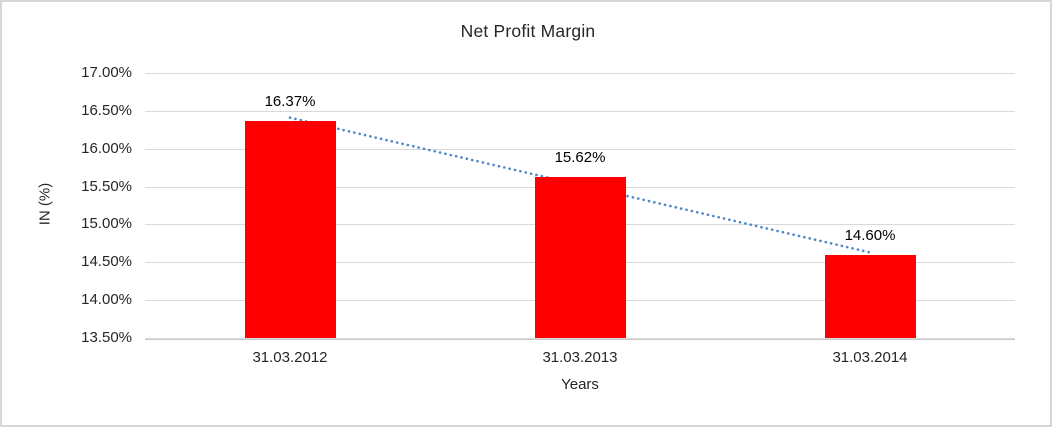 This screenshot has height=427, width=1052. I want to click on y-tick-label: 16.50%, so click(106, 110).